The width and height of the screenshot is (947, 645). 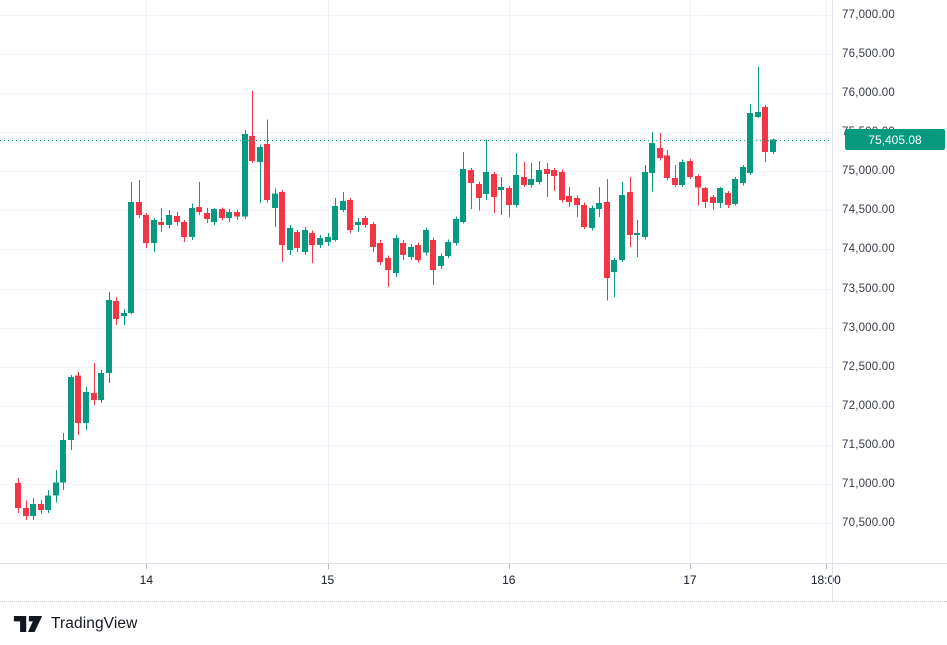 I want to click on time-axis: 14 15 16 17 18:00, so click(x=473, y=582).